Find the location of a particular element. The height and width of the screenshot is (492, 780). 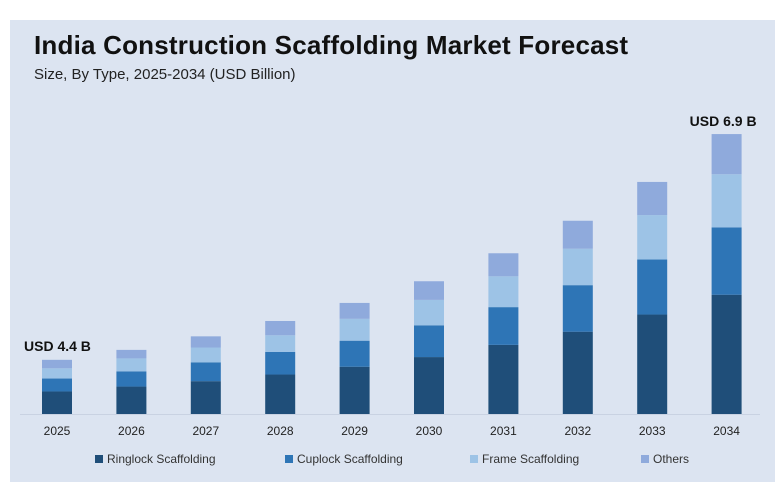

bar-segment-2025-others is located at coordinates (57, 364).